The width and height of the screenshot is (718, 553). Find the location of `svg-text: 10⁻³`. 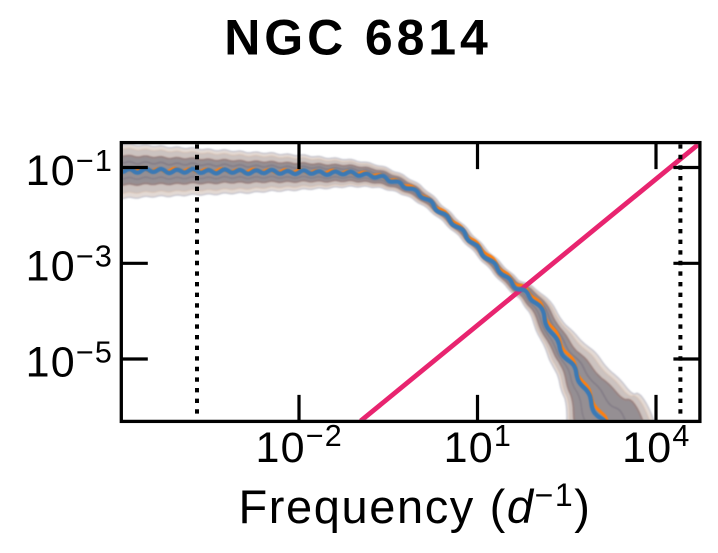

svg-text: 10⁻³ is located at coordinates (69, 265).